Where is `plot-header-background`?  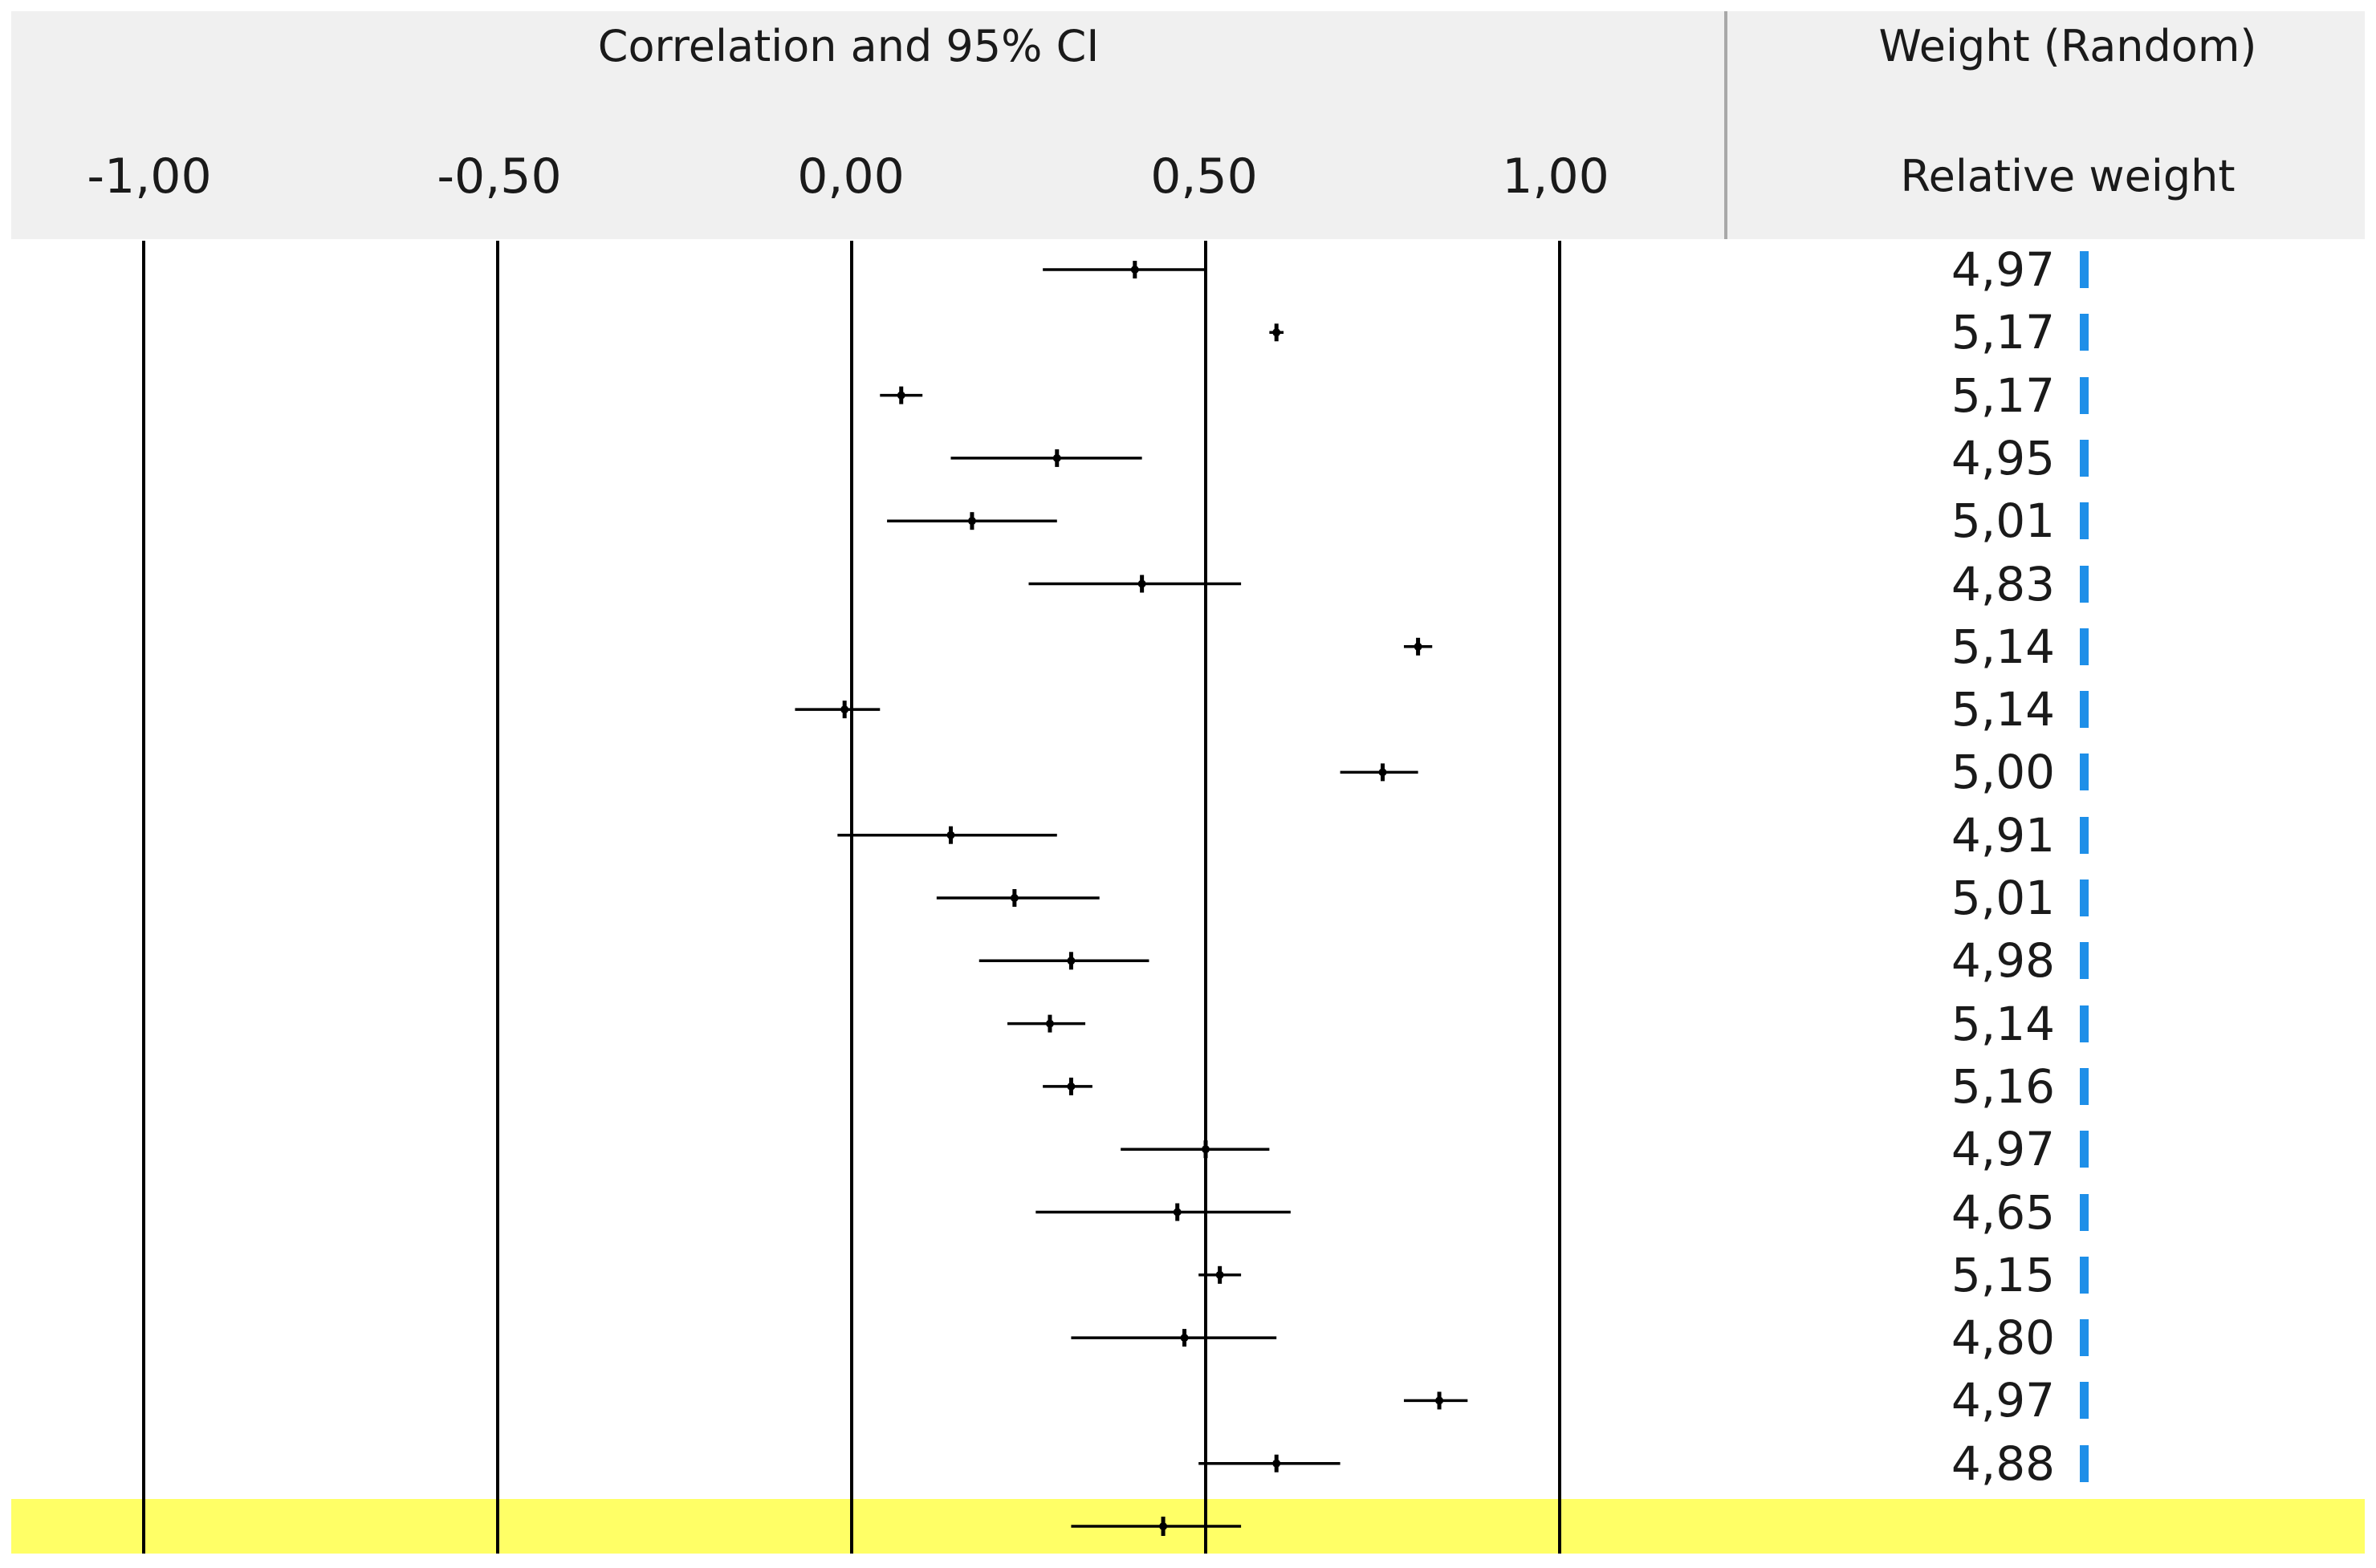 plot-header-background is located at coordinates (868, 125).